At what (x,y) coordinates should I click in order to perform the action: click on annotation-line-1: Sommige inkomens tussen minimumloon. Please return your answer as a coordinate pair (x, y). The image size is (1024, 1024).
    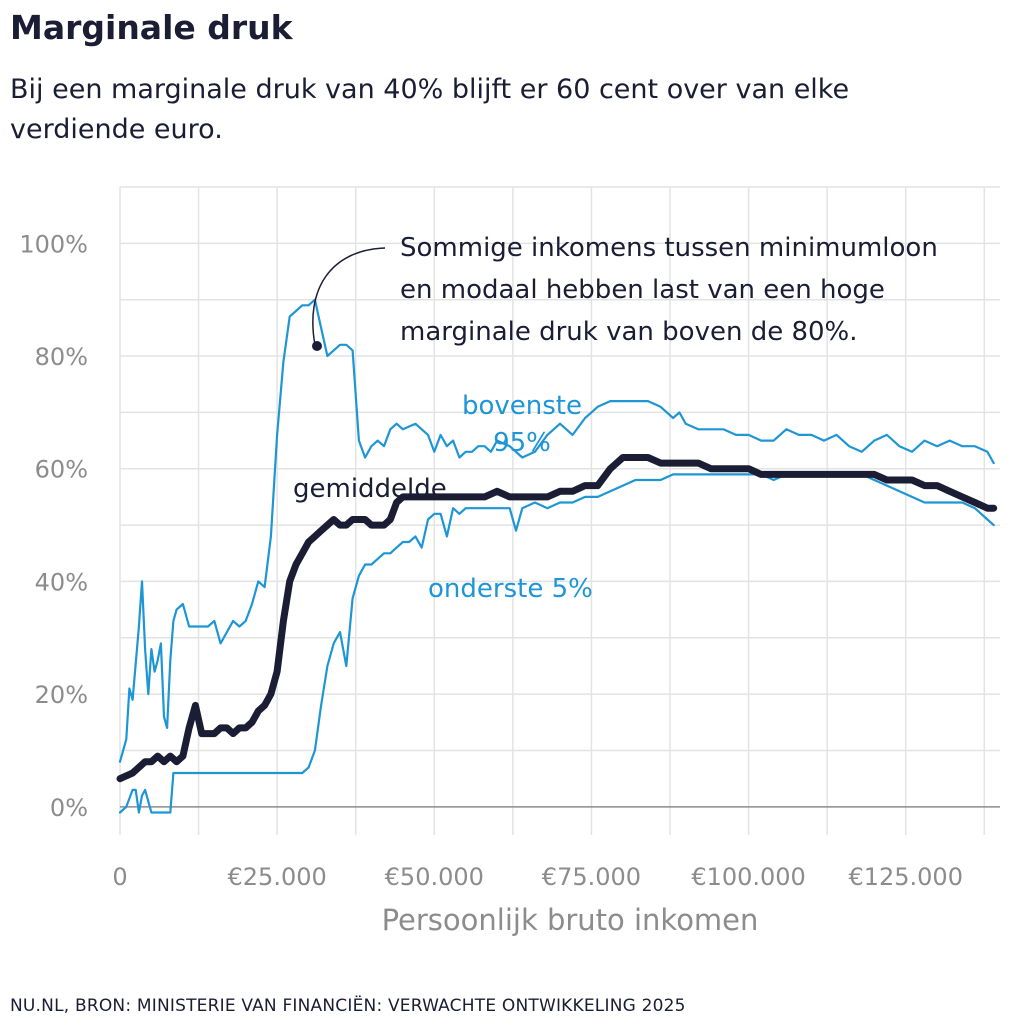
    Looking at the image, I should click on (669, 248).